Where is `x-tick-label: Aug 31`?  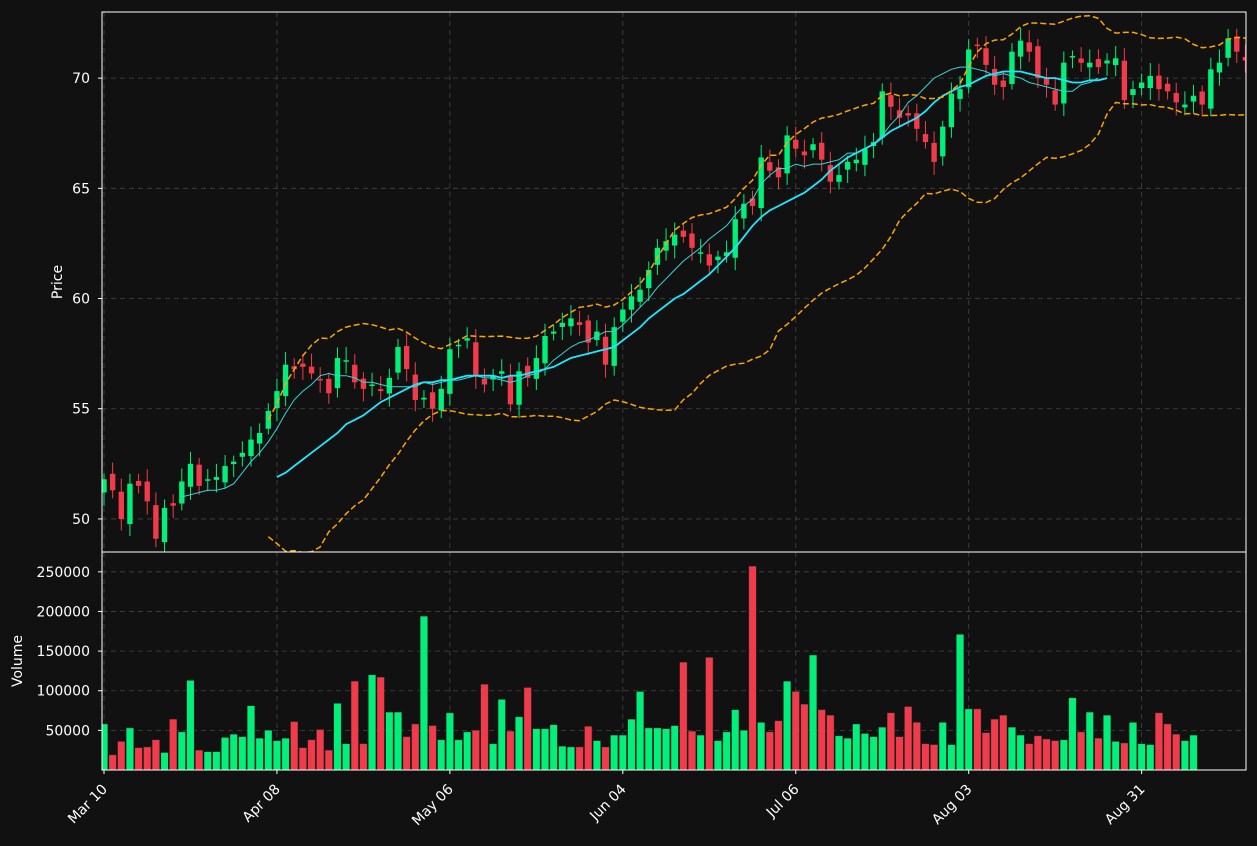
x-tick-label: Aug 31 is located at coordinates (1125, 805).